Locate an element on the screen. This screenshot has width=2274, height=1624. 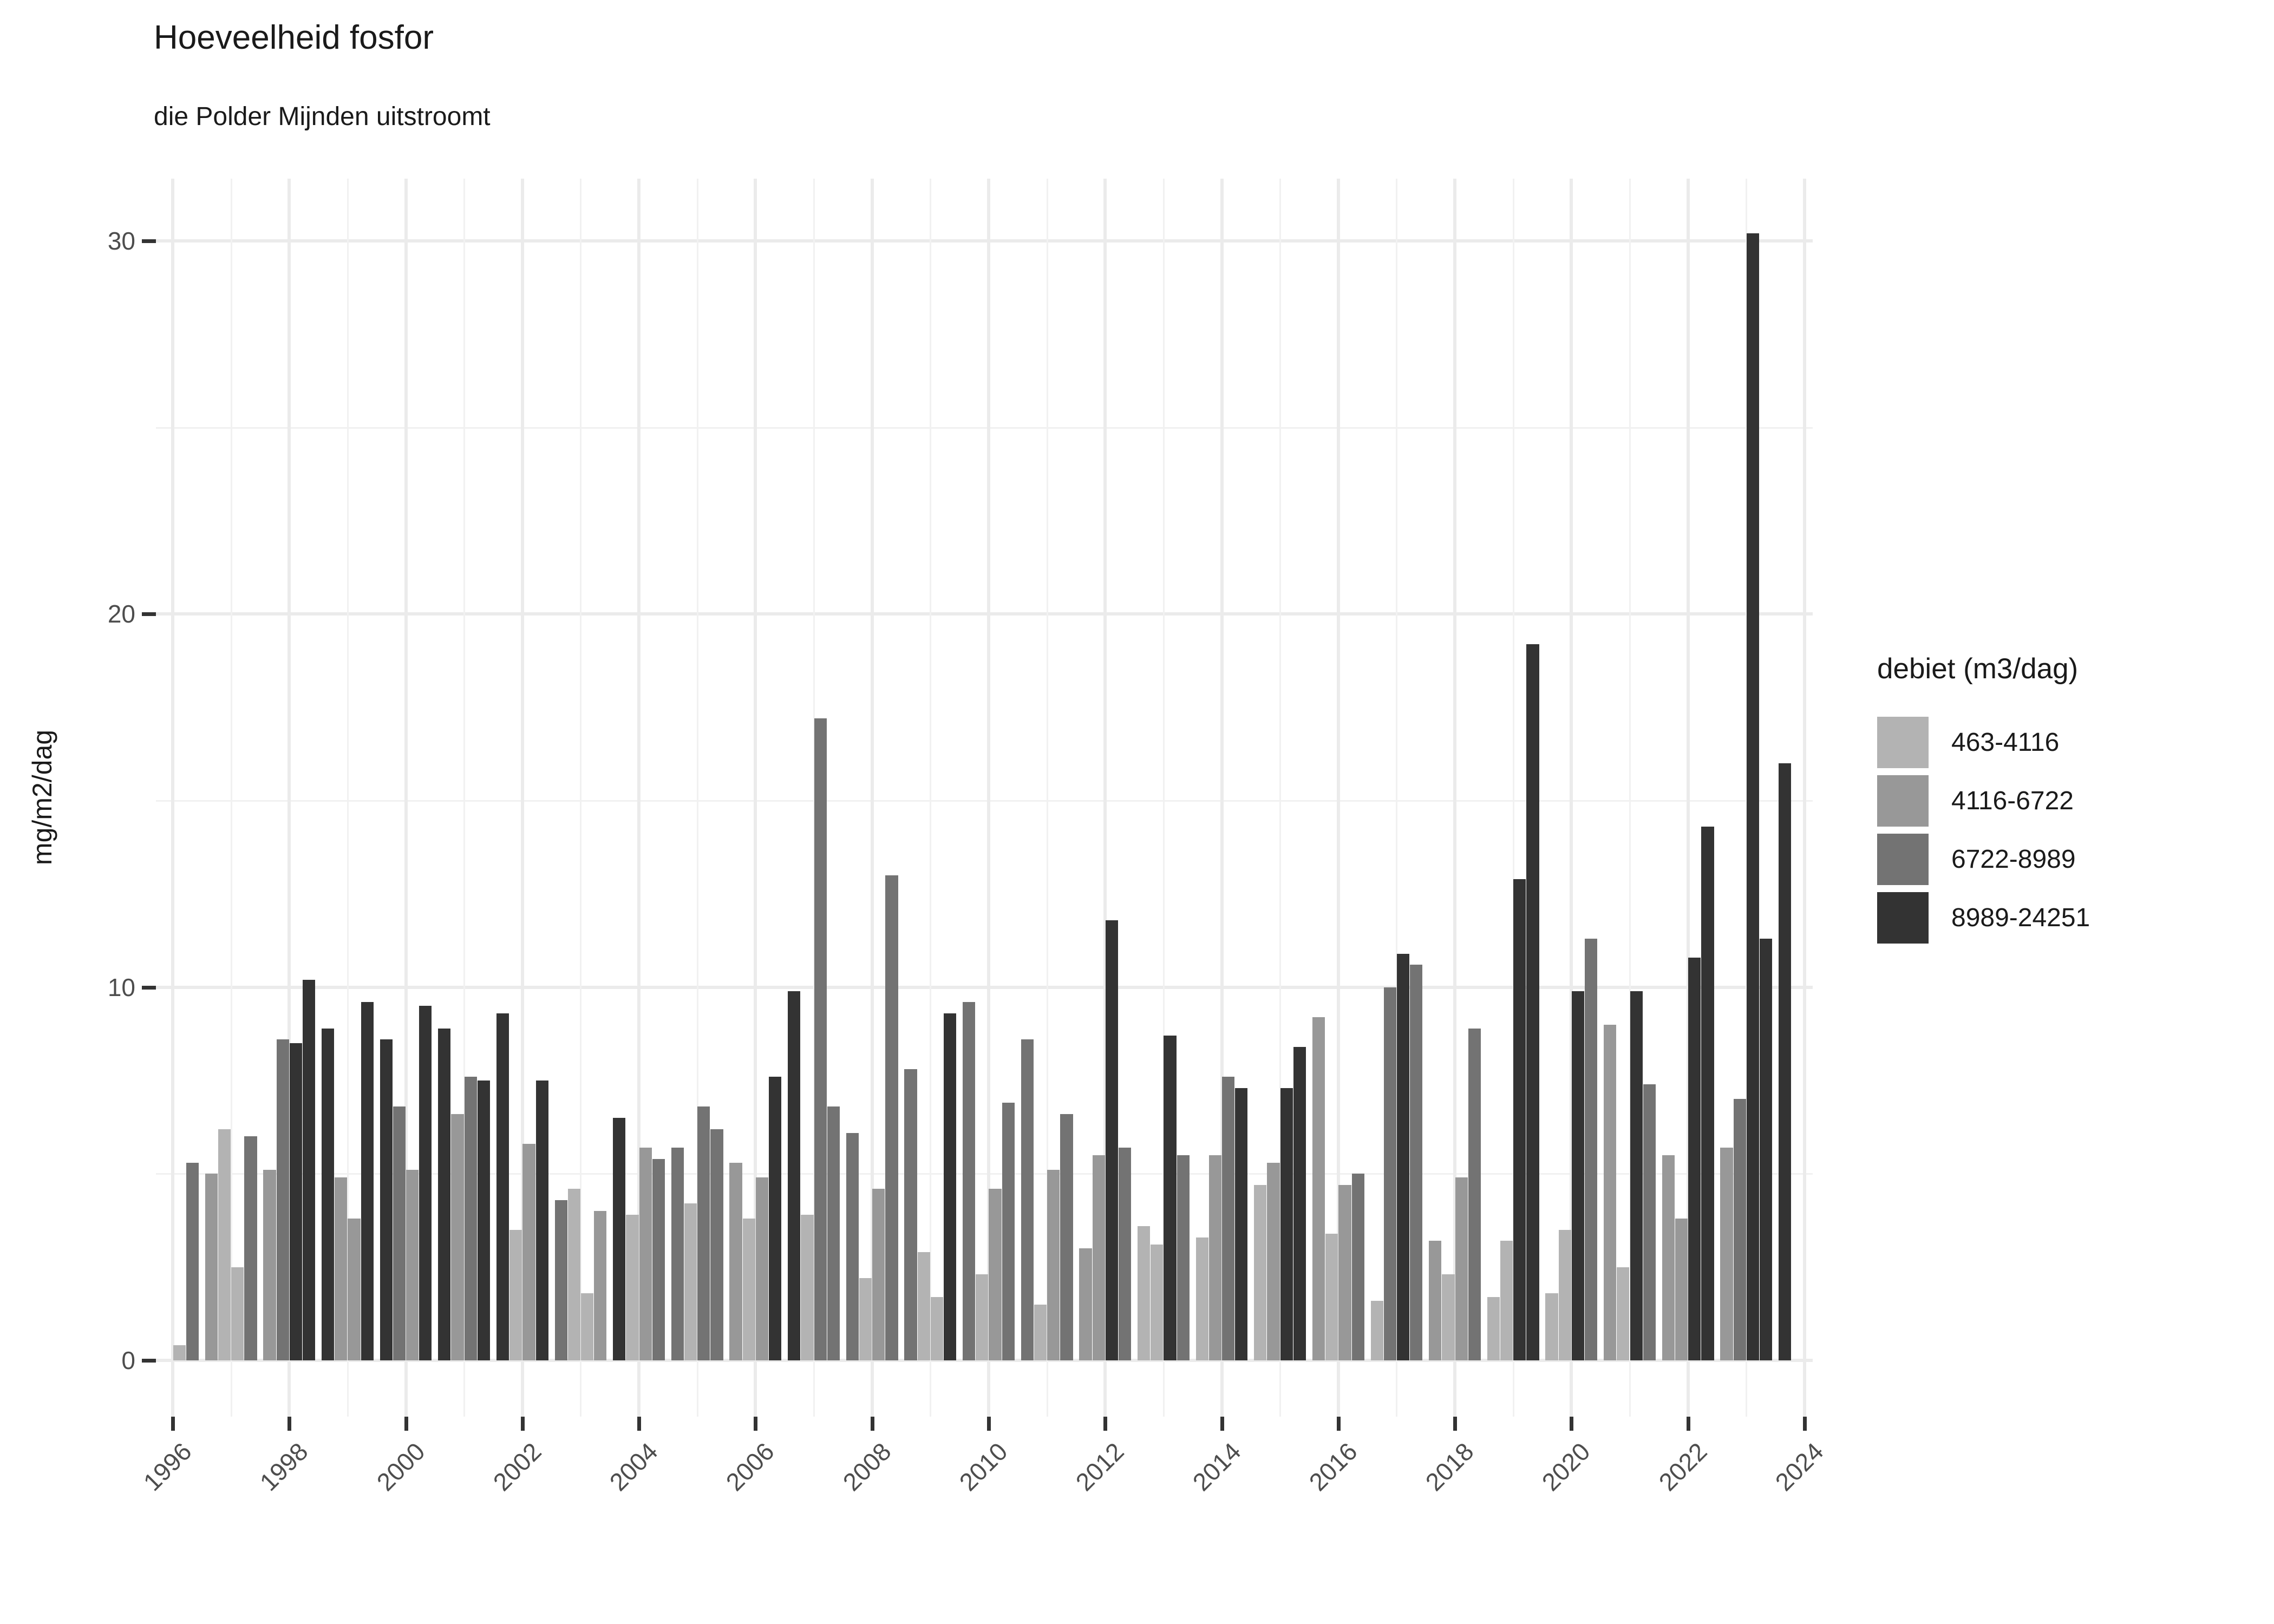
bar-2016-Q1 is located at coordinates (1318, 1188).